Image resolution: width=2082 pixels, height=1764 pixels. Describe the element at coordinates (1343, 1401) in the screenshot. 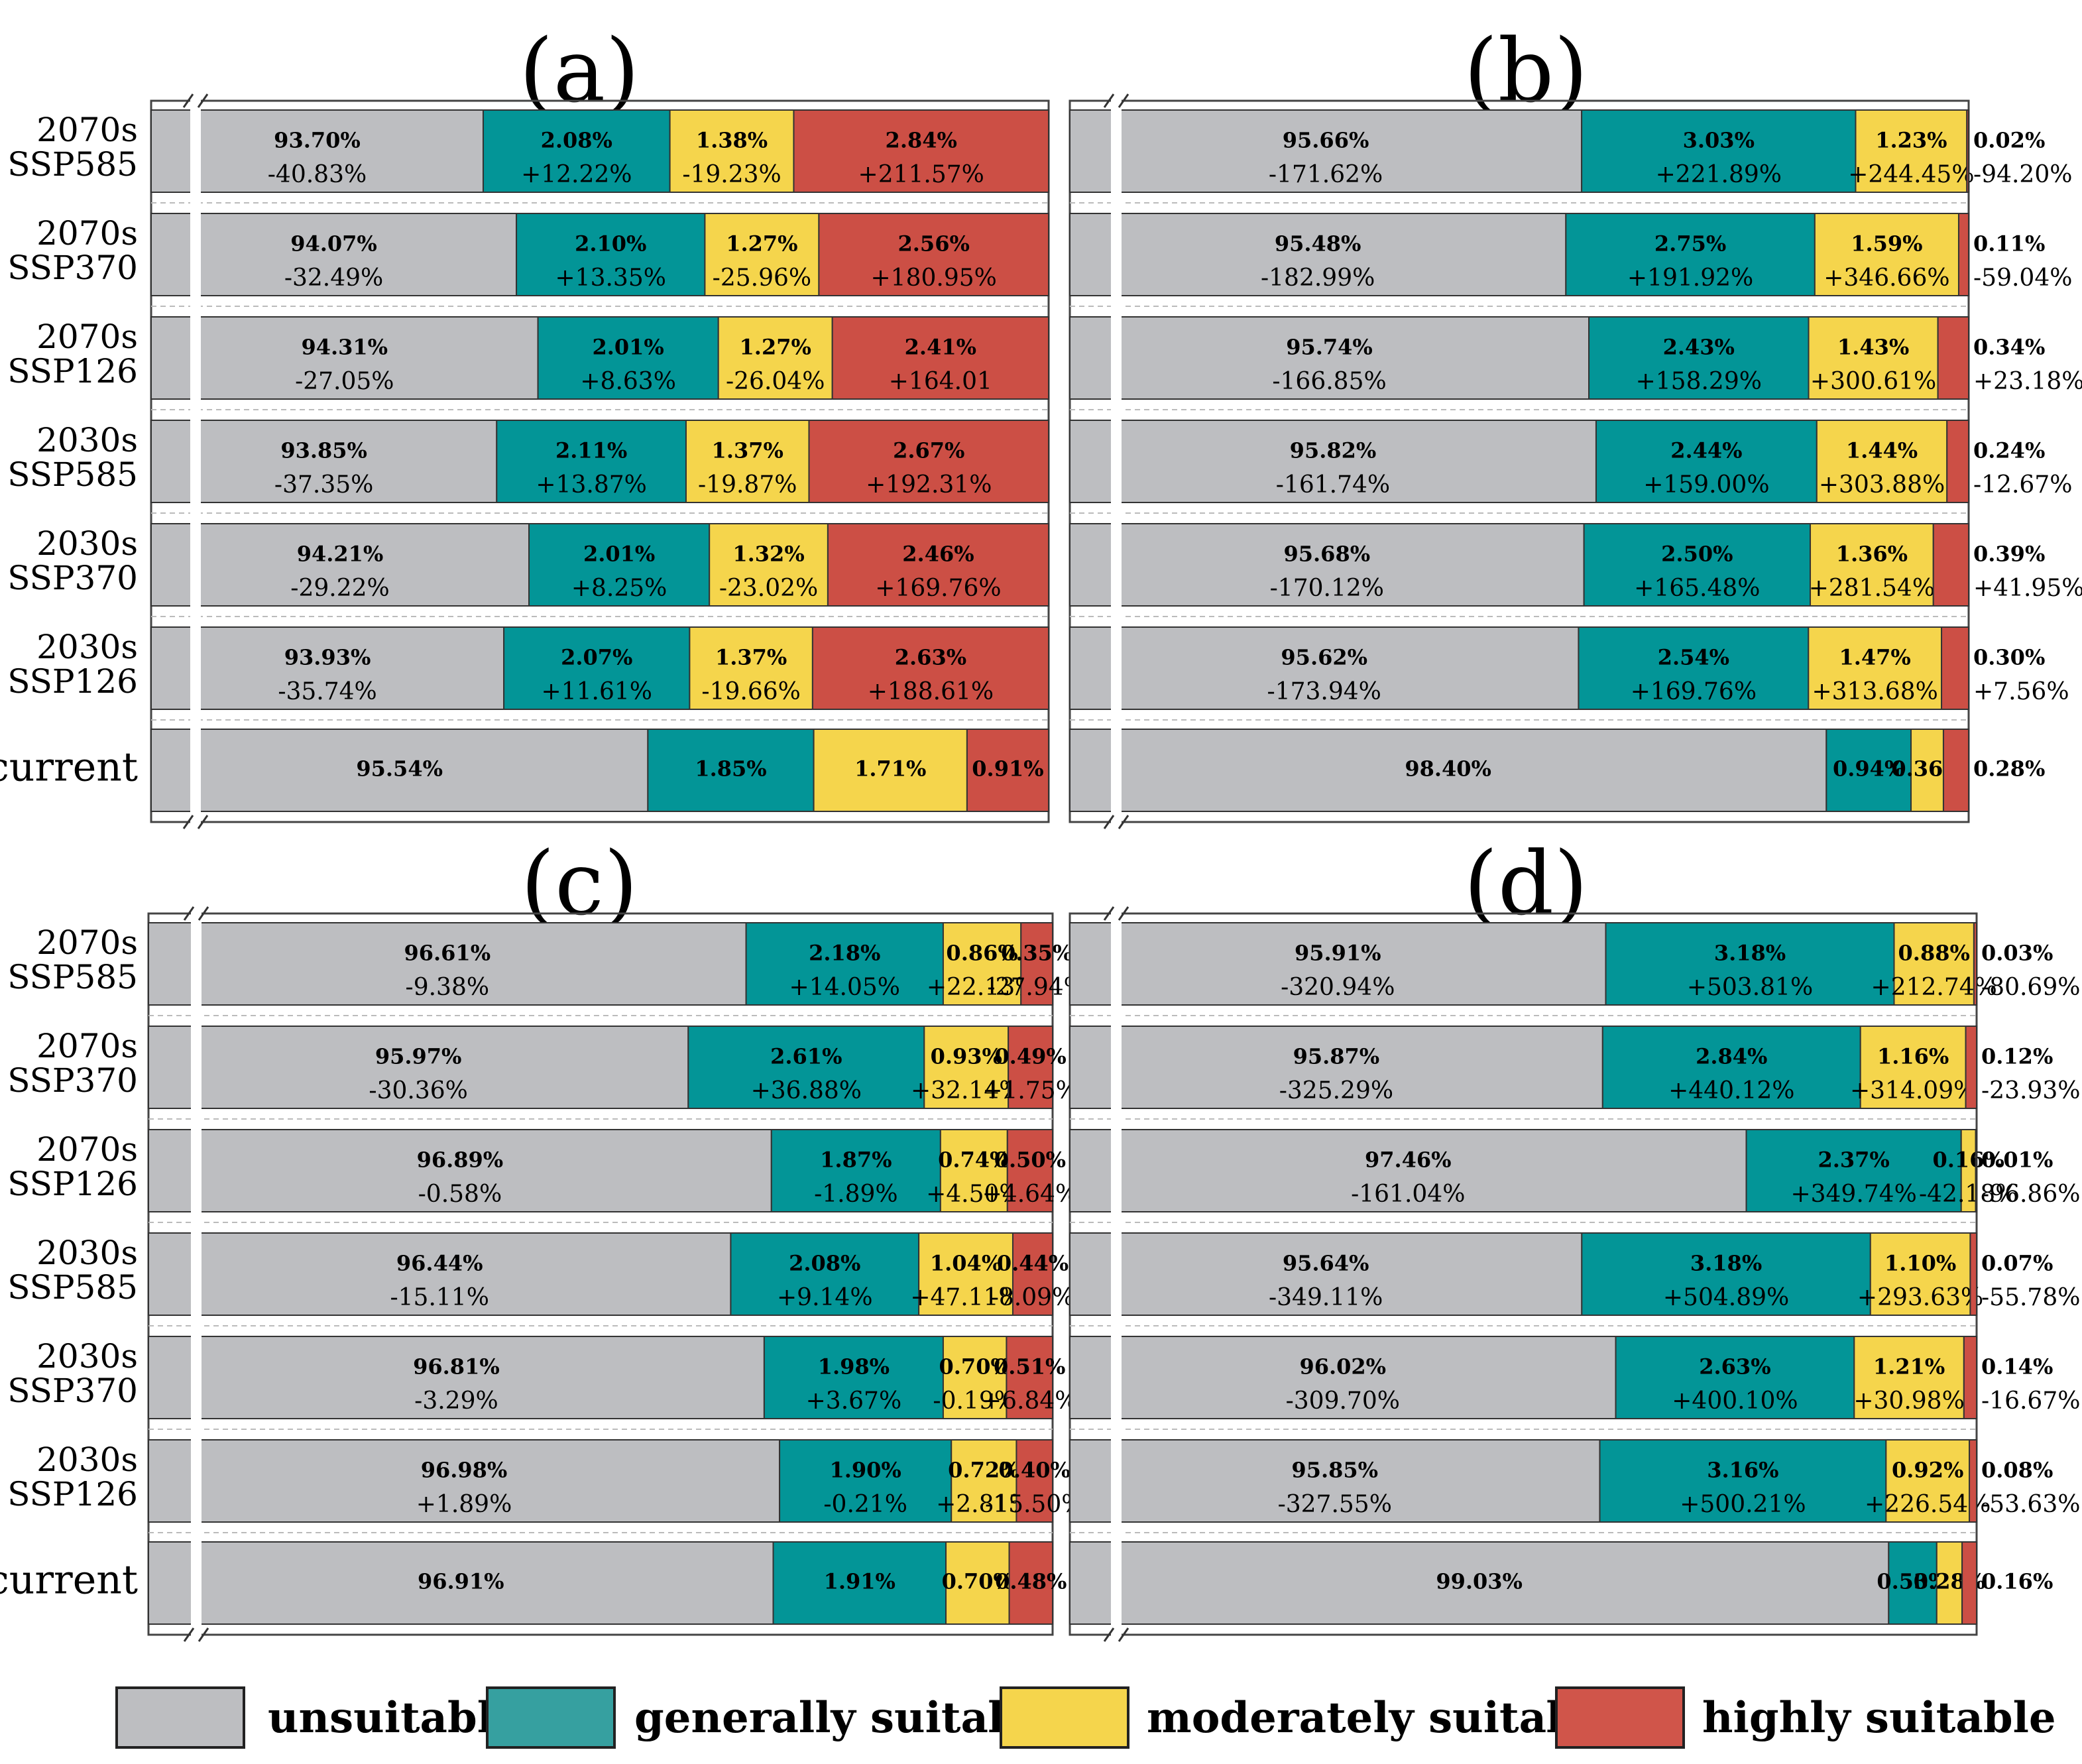

I see `change-label: -309.70%` at that location.